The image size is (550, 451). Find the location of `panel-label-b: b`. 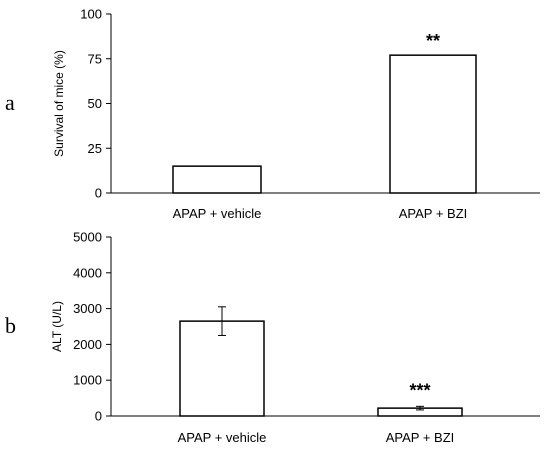

panel-label-b: b is located at coordinates (10, 325).